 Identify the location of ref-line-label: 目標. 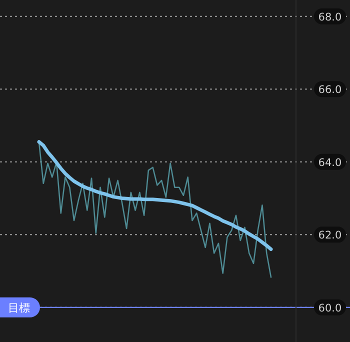
(19, 307).